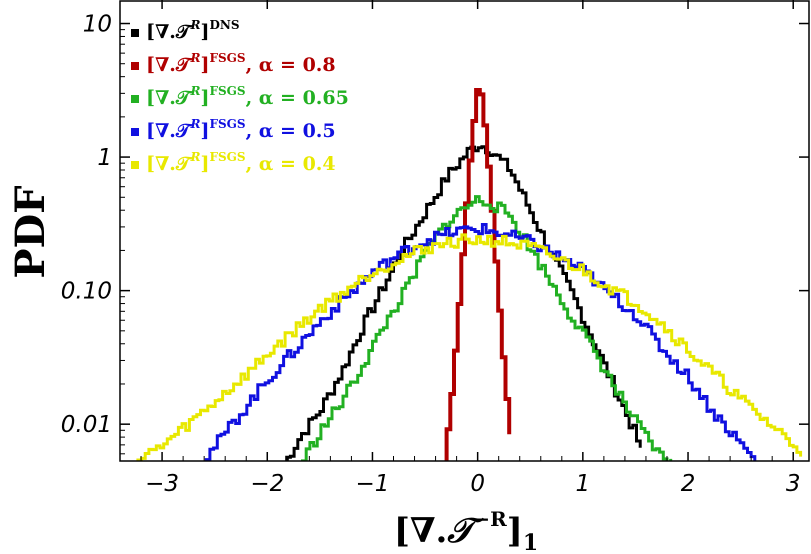  I want to click on x-tick-label: −1, so click(373, 484).